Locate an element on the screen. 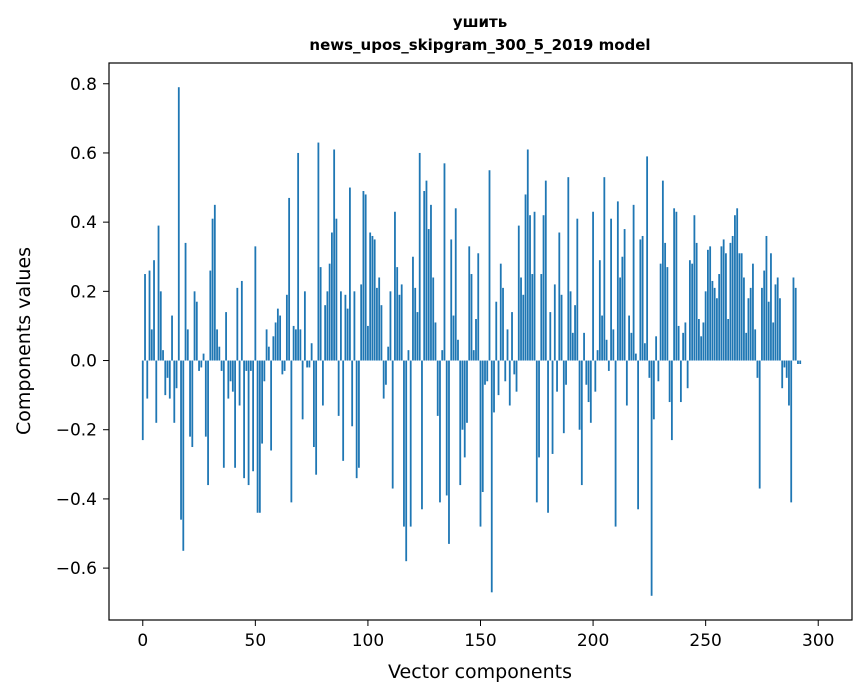 The image size is (867, 696). y-tick-label: −0.6 is located at coordinates (76, 569).